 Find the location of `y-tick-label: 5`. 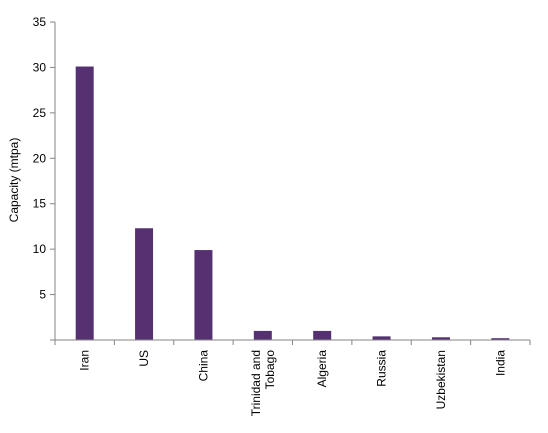

y-tick-label: 5 is located at coordinates (42, 295).